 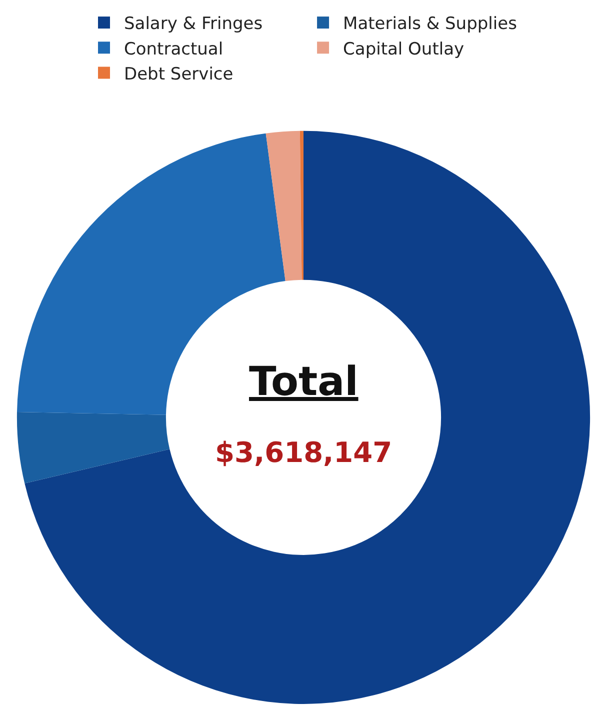 I want to click on legend-label: Salary & Fringes, so click(x=193, y=24).